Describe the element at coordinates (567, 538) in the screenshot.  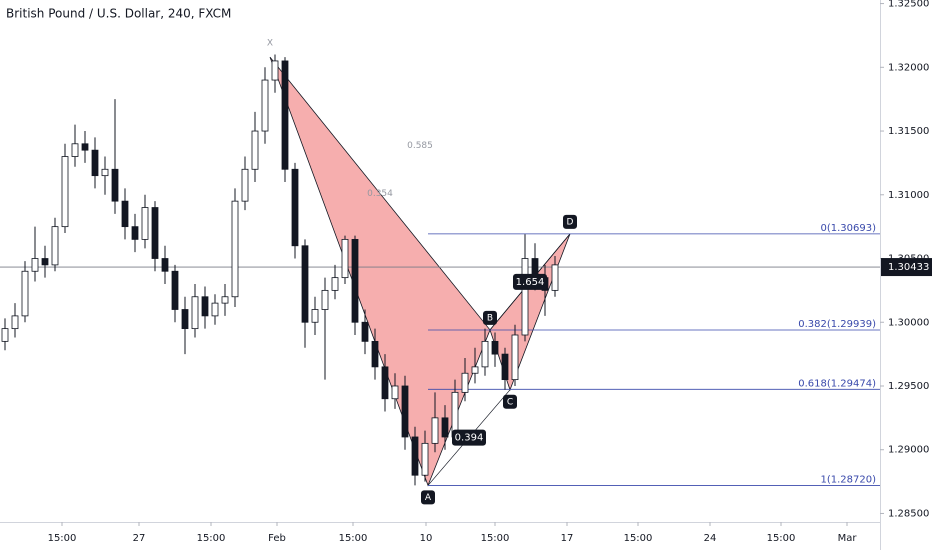
I see `x-tick-label: 17` at that location.